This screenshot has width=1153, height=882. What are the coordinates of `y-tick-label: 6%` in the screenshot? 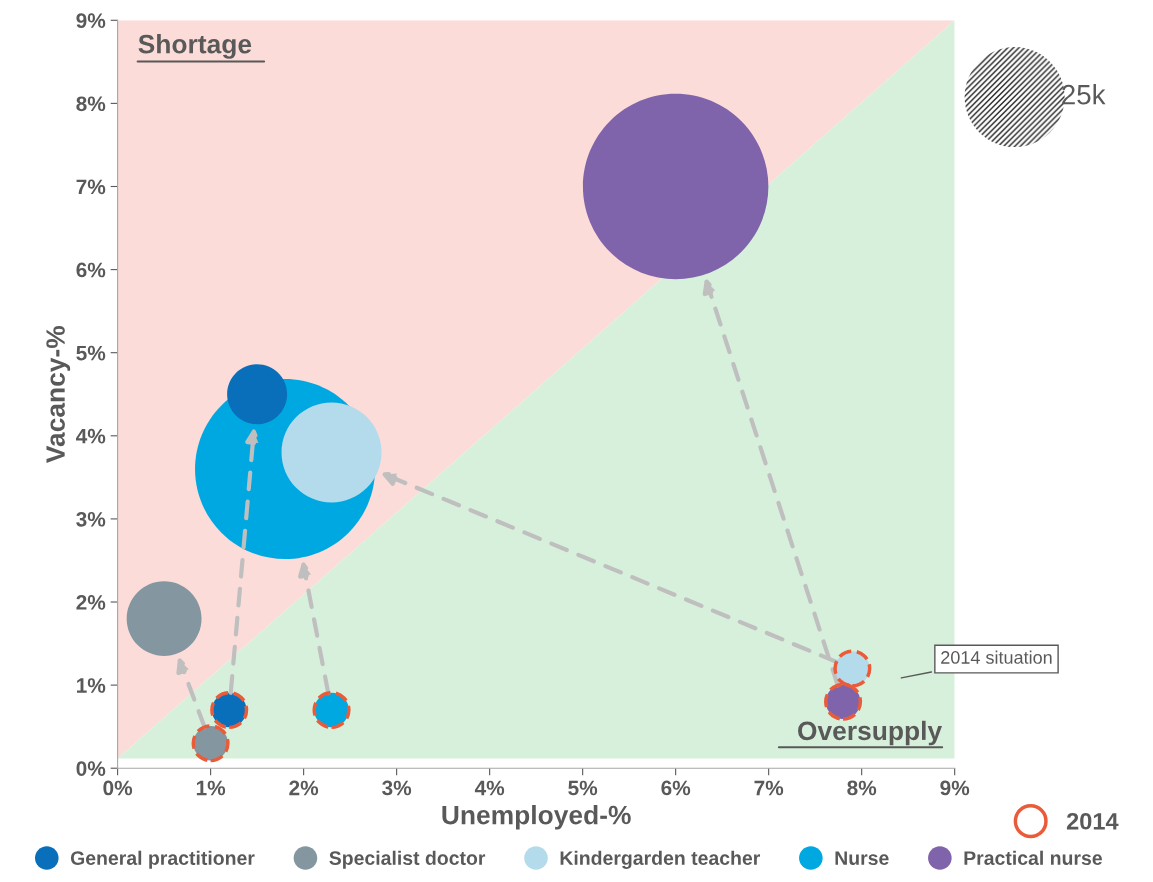 It's located at (91, 270).